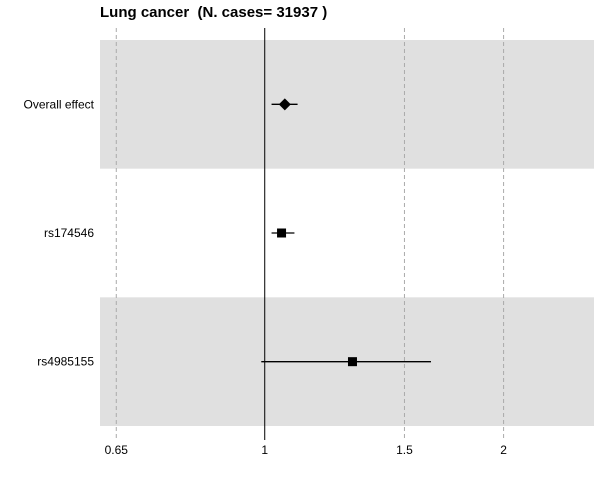 The height and width of the screenshot is (480, 600). What do you see at coordinates (65, 362) in the screenshot?
I see `row-label: rs4985155` at bounding box center [65, 362].